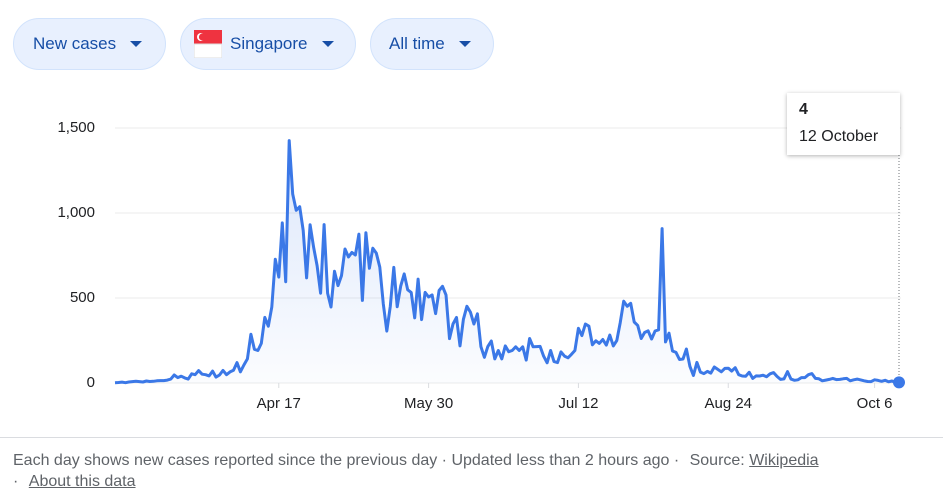 This screenshot has width=943, height=495. Describe the element at coordinates (839, 136) in the screenshot. I see `tooltip-date: 12 October` at that location.